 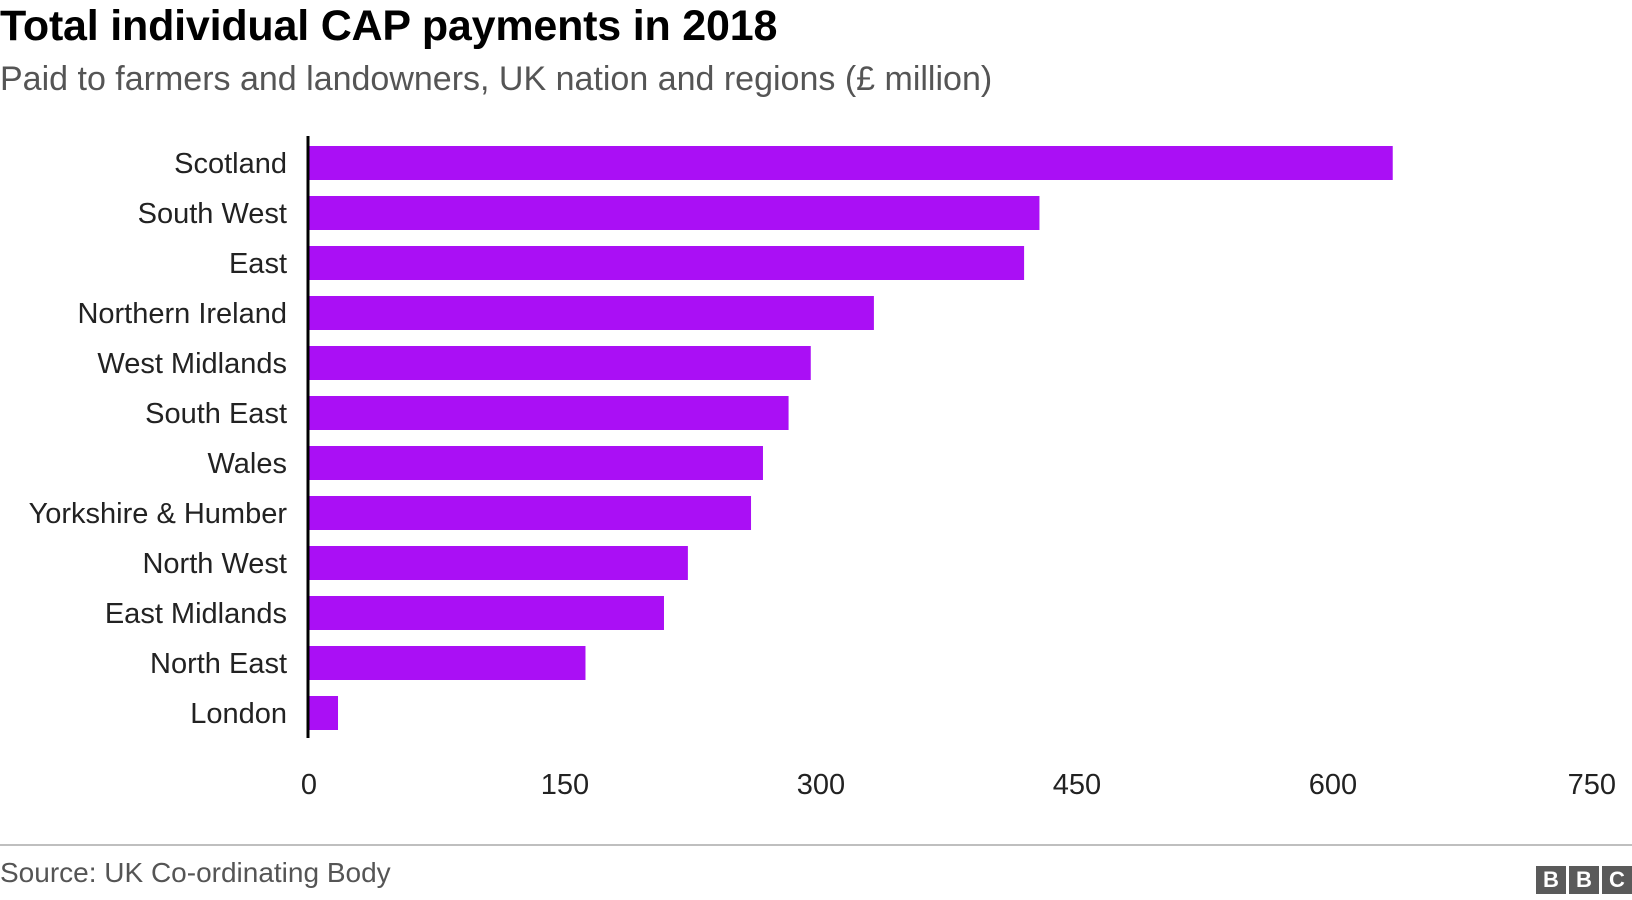 I want to click on category-label: East, so click(x=258, y=264).